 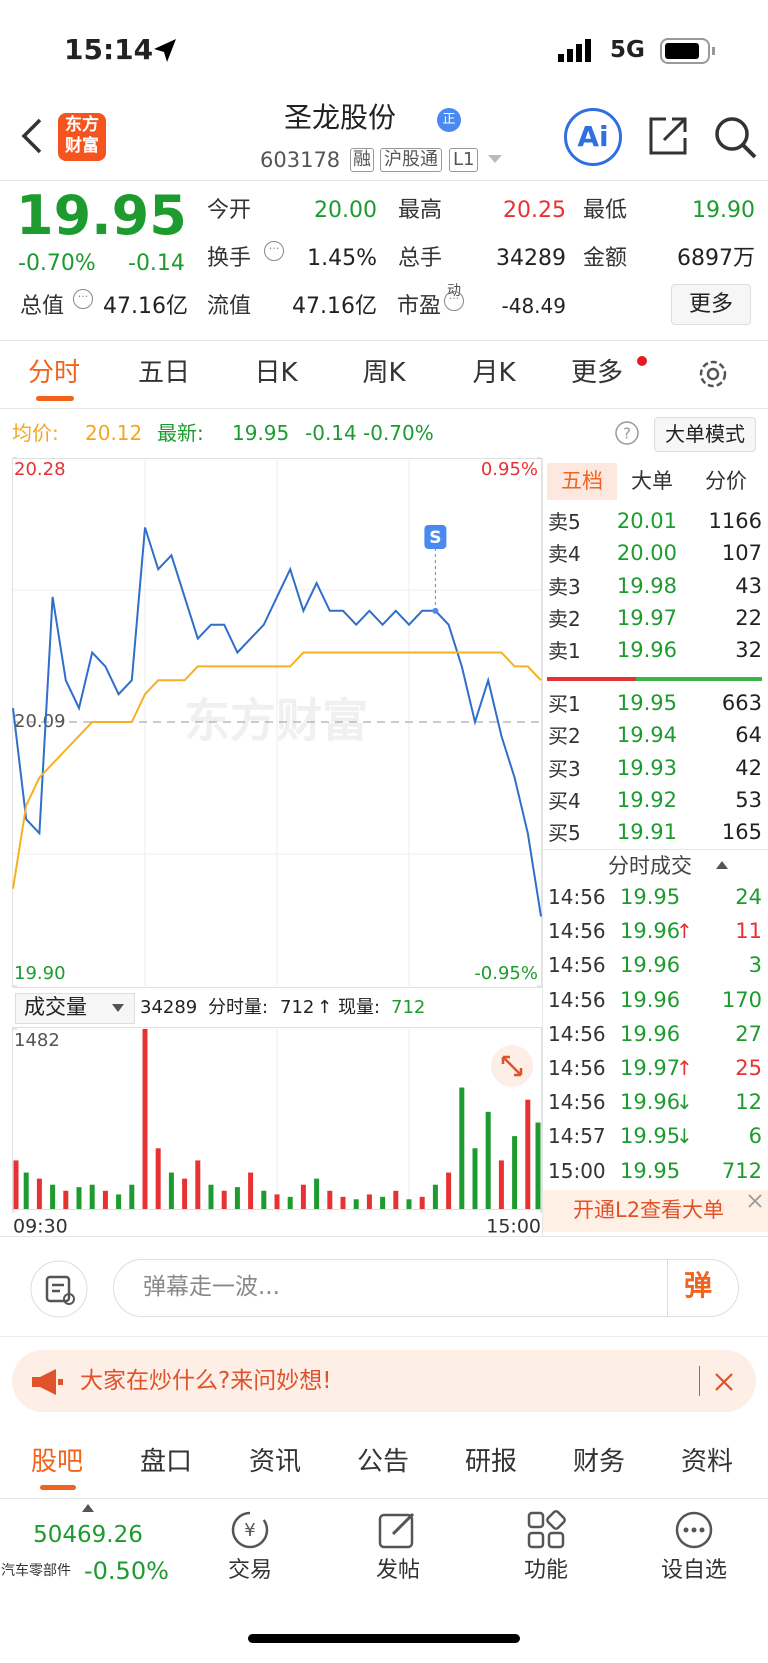 I want to click on tab: 更多, so click(x=596, y=373).